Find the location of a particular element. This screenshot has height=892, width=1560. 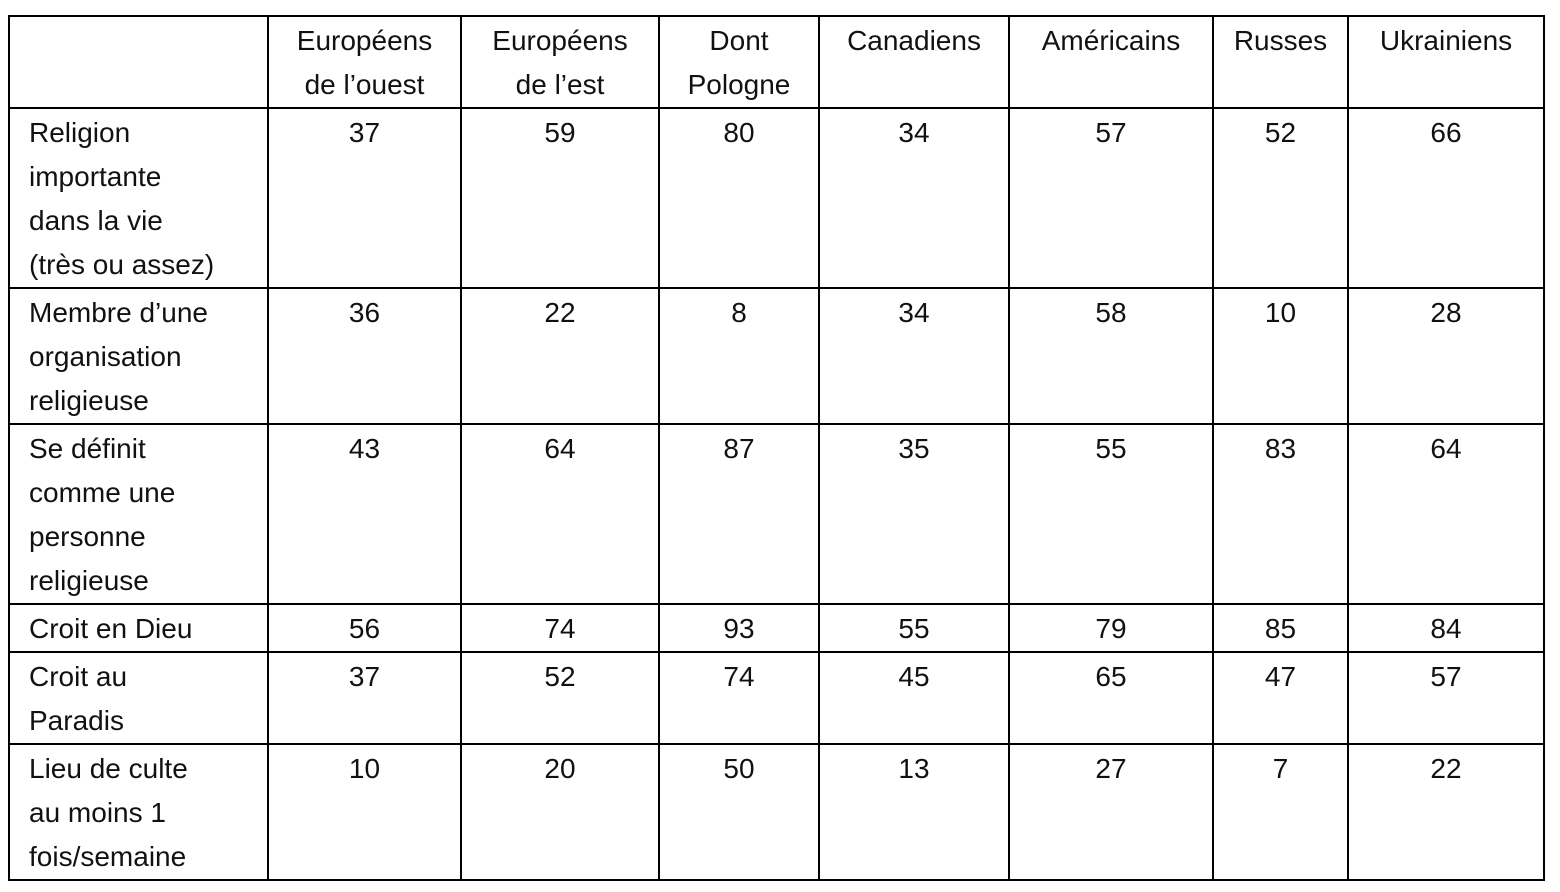

row-label: Membre d’une organisation religieuse is located at coordinates (138, 356).